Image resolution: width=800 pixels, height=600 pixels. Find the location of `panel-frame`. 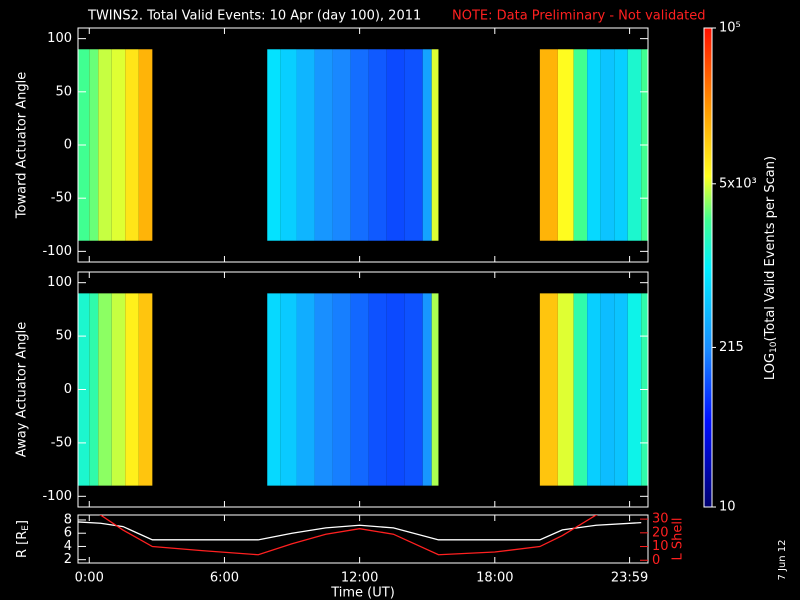

panel-frame is located at coordinates (363, 539).